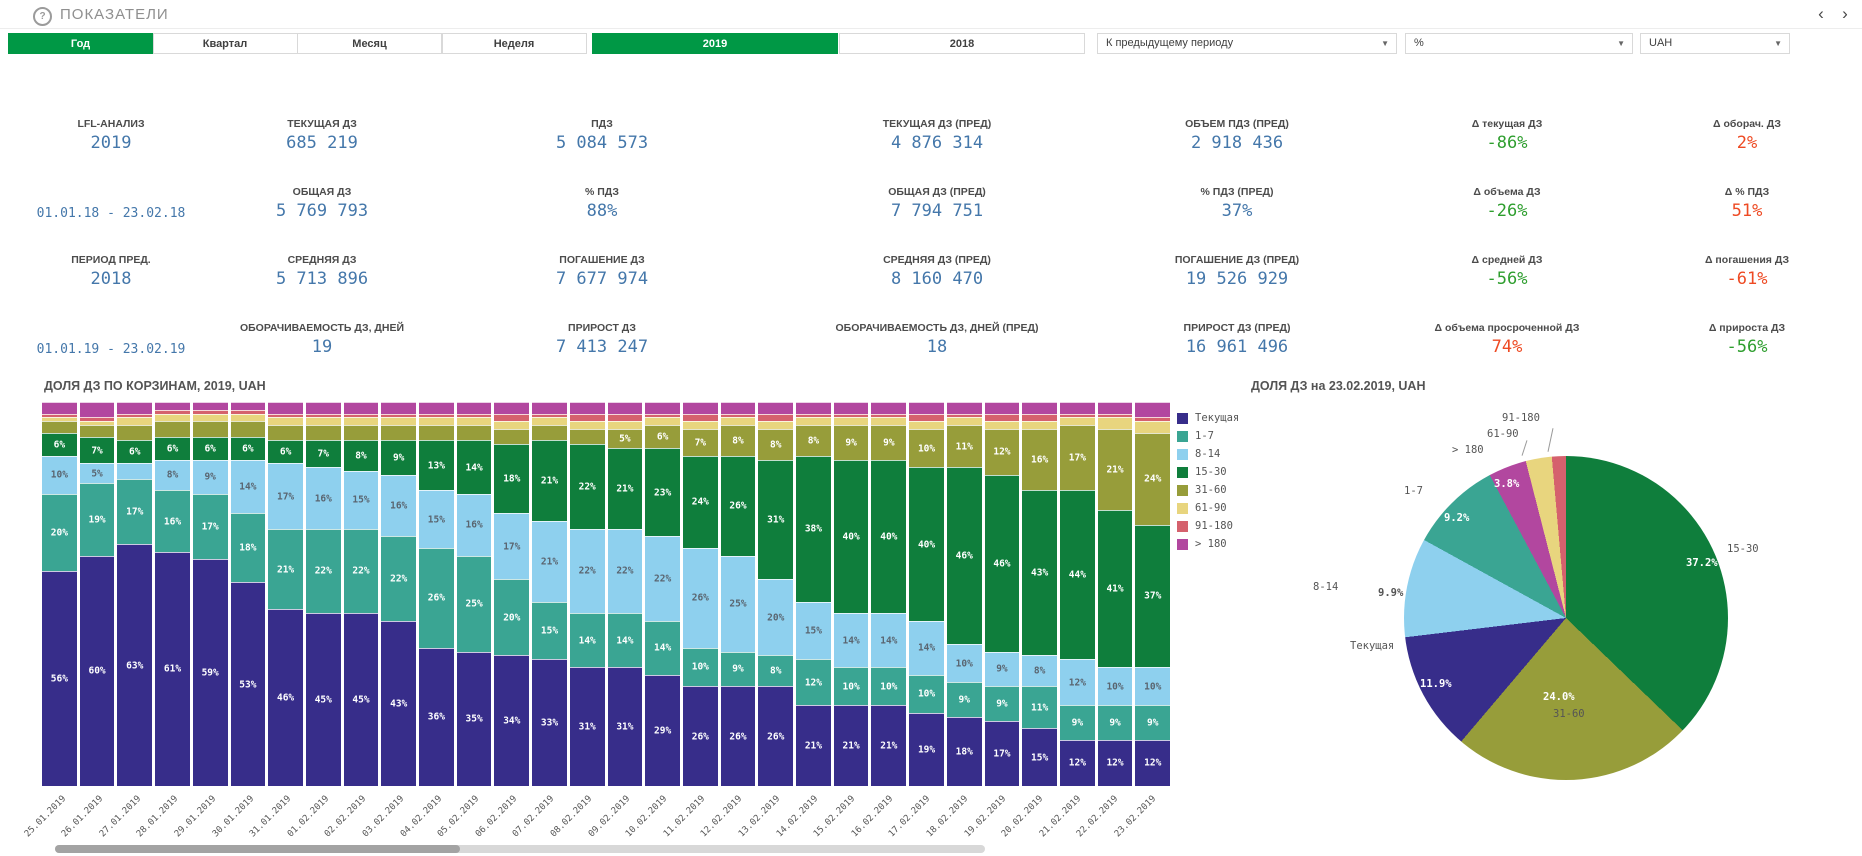 This screenshot has height=856, width=1862. I want to click on bar-segment-Текущая: 21%, so click(813, 745).